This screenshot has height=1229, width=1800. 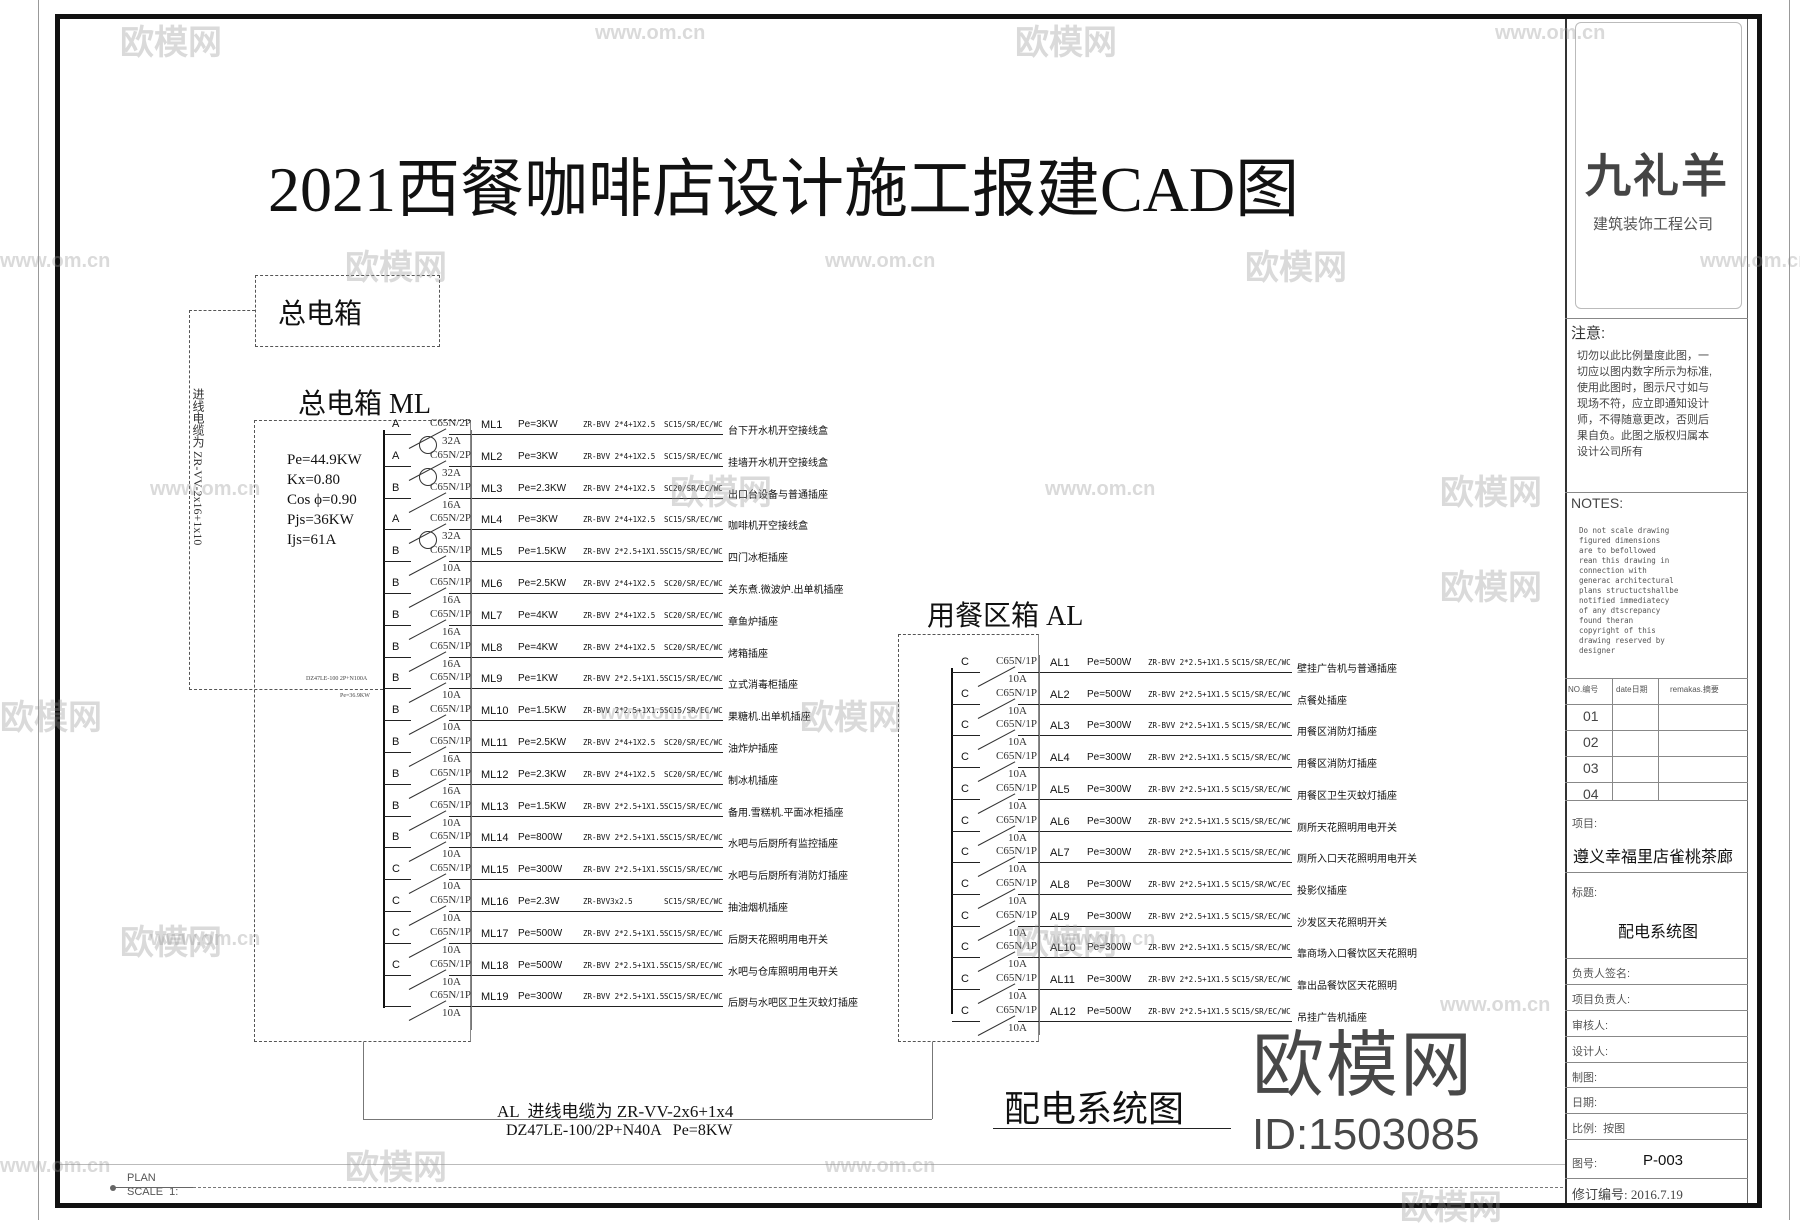 What do you see at coordinates (1585, 1078) in the screenshot?
I see `signature-field-label: 制图:` at bounding box center [1585, 1078].